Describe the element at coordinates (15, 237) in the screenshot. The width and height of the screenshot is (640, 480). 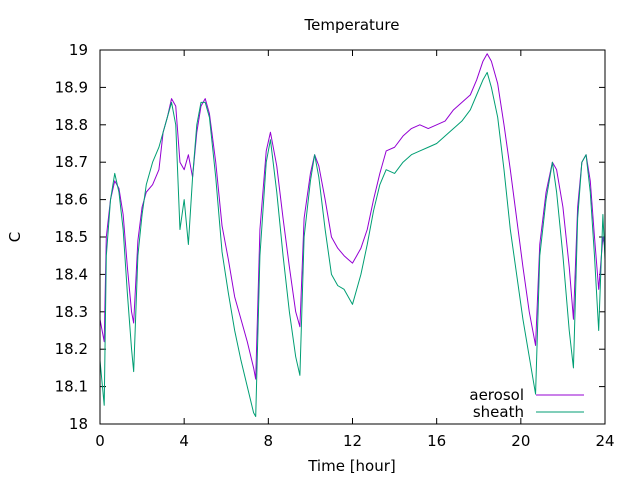
I see `y-axis-label: C` at that location.